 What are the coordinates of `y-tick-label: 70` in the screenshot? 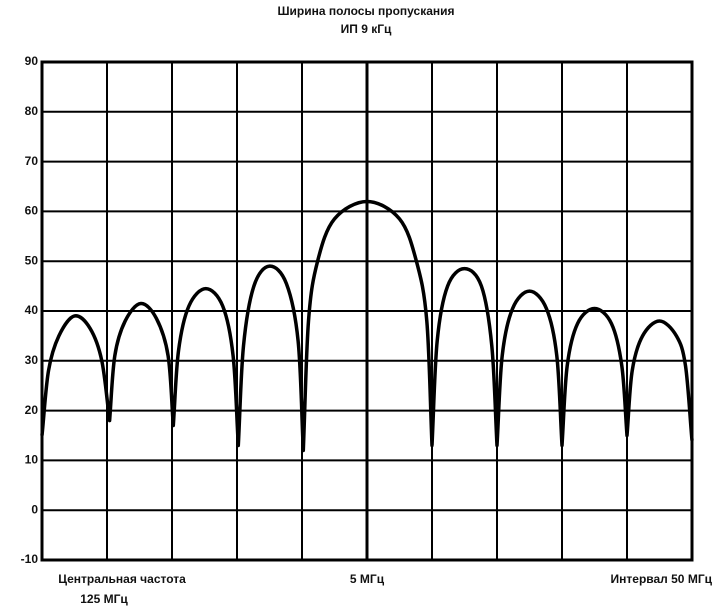 It's located at (32, 161).